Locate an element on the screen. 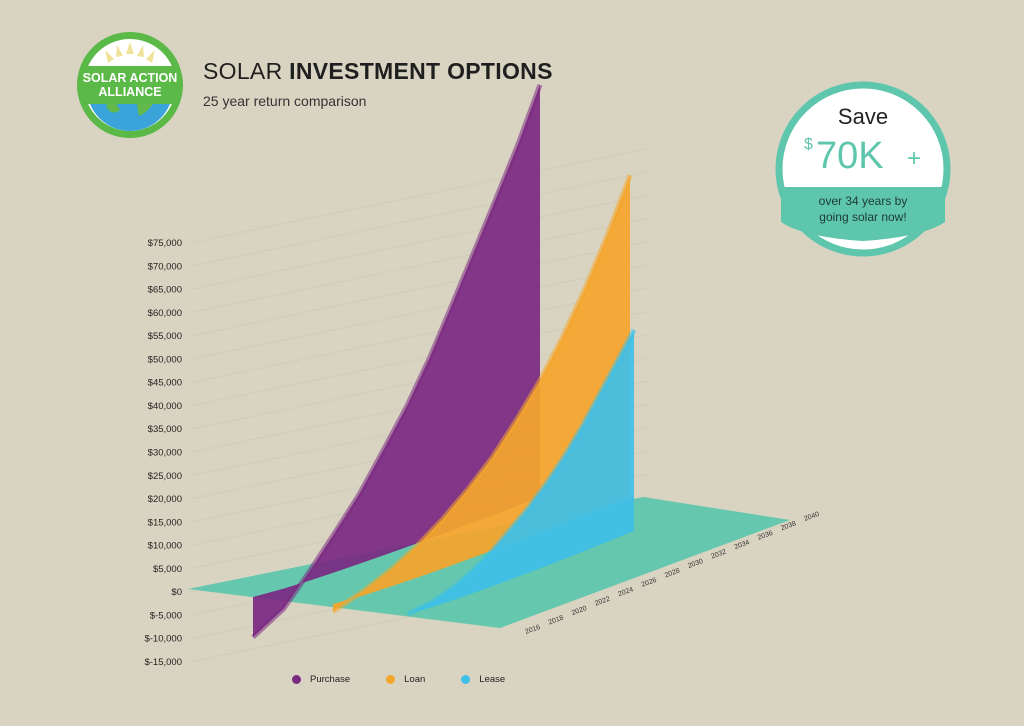 The height and width of the screenshot is (726, 1024). x-tick-label: 2016 is located at coordinates (532, 630).